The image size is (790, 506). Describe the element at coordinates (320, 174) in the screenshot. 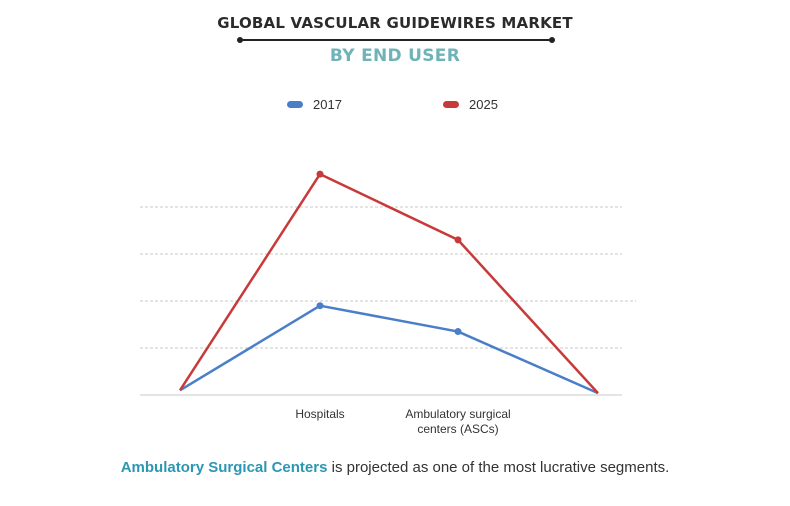

I see `data-point-2025-hospitals` at that location.